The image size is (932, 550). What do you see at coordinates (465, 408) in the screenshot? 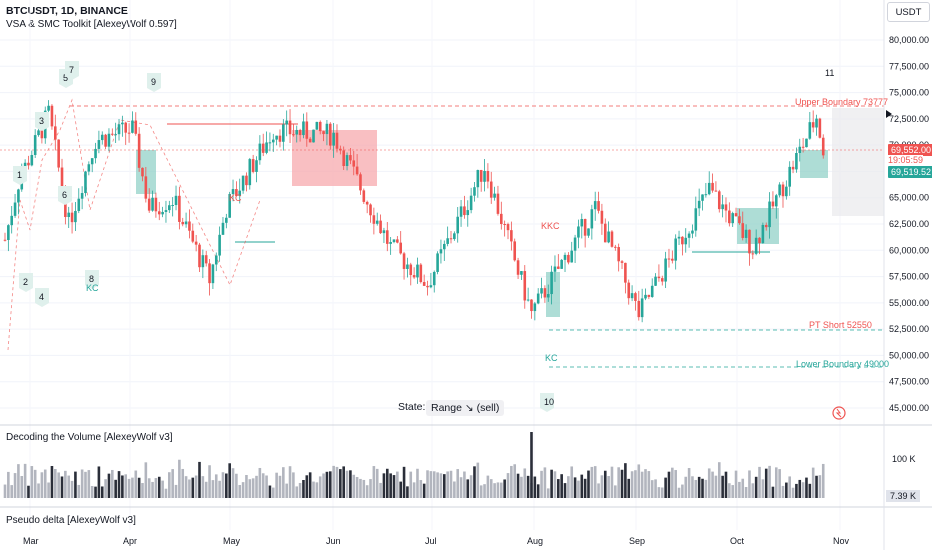
I see `state-badge: Range ↘ (sell)` at bounding box center [465, 408].